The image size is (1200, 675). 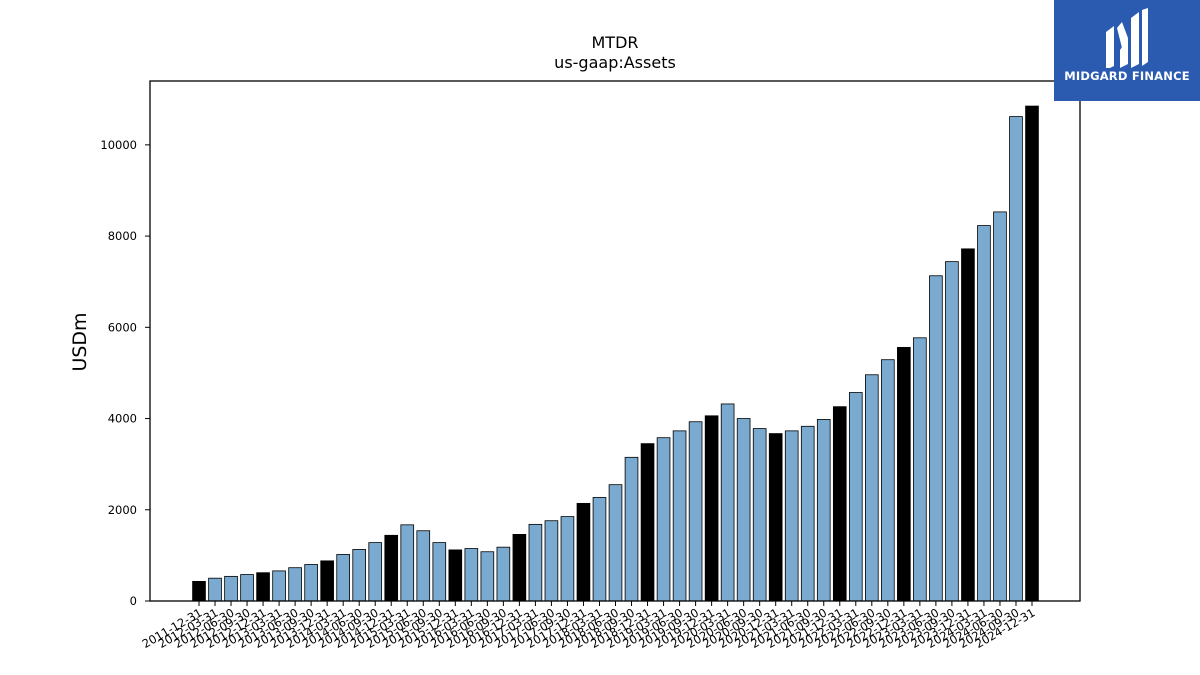 I want to click on y-tick-label: 0, so click(x=133, y=601).